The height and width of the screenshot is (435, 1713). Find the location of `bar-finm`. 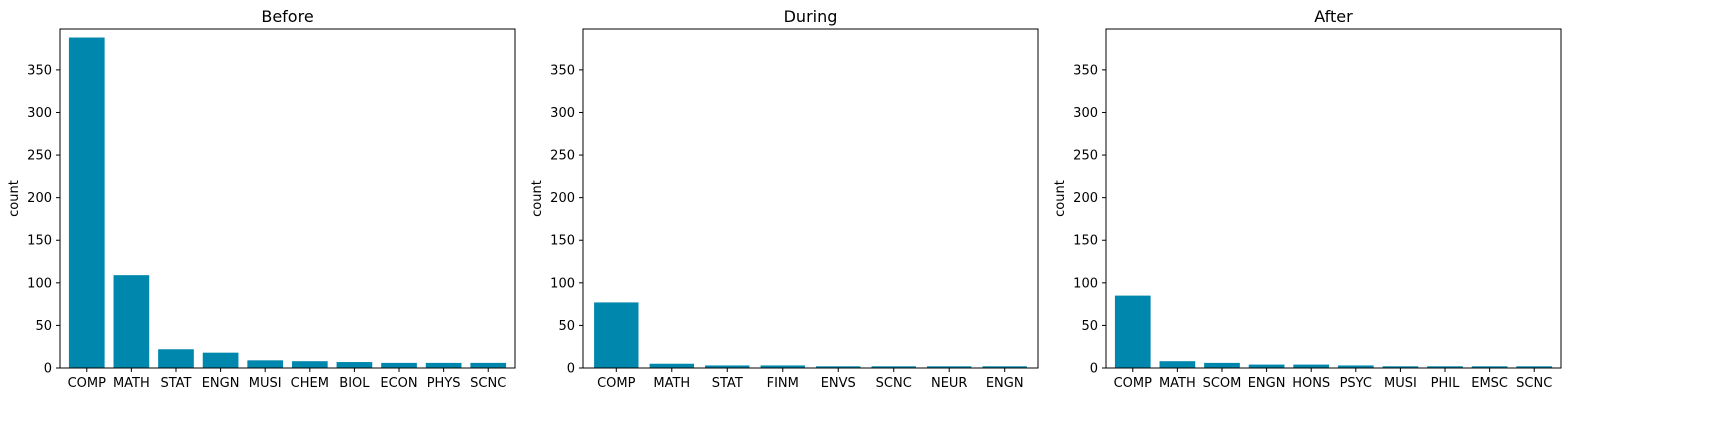

bar-finm is located at coordinates (782, 366).